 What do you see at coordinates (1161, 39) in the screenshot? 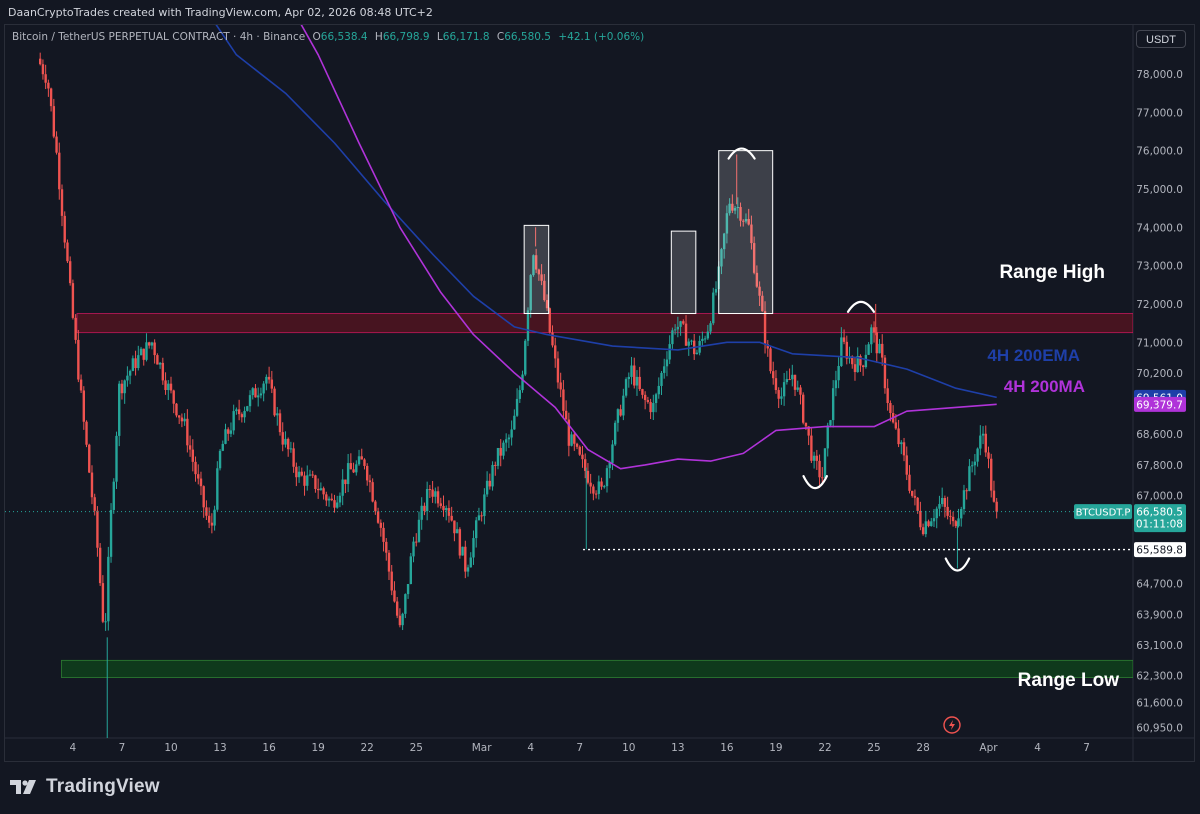
I see `currency-button: USDT` at bounding box center [1161, 39].